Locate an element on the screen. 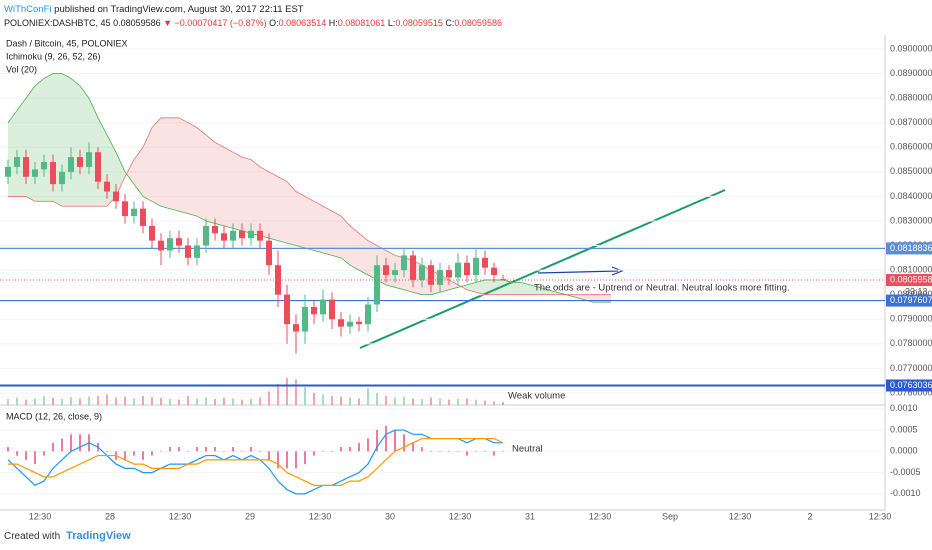  pane-title: MACD (12, 26, close, 9) is located at coordinates (54, 416).